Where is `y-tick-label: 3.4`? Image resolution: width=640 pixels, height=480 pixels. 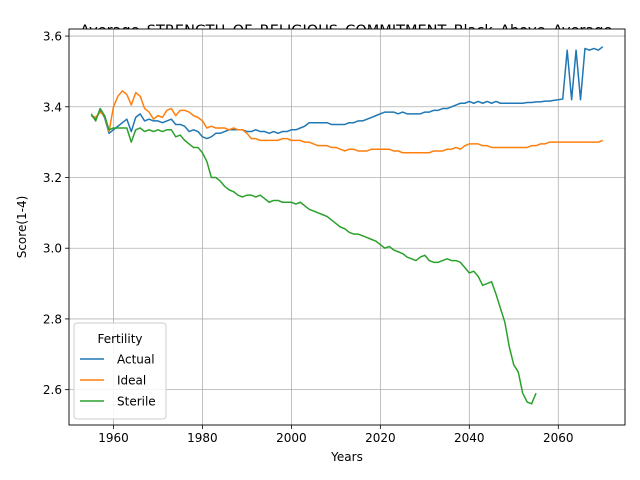 y-tick-label: 3.4 is located at coordinates (52, 107).